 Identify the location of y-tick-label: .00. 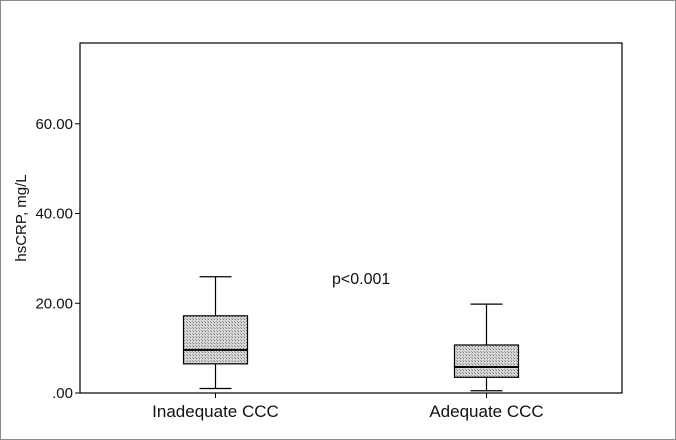
(62, 393).